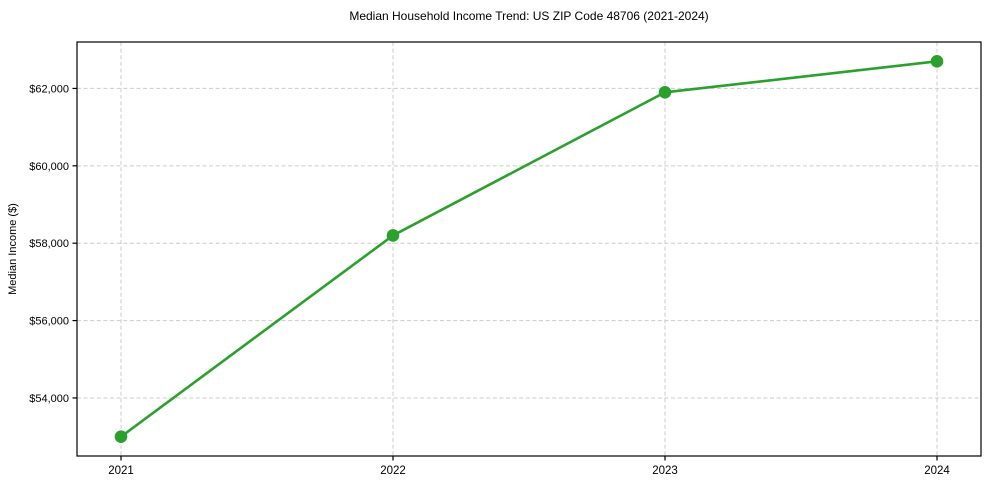  Describe the element at coordinates (49, 89) in the screenshot. I see `y-tick-label: $62,000` at that location.